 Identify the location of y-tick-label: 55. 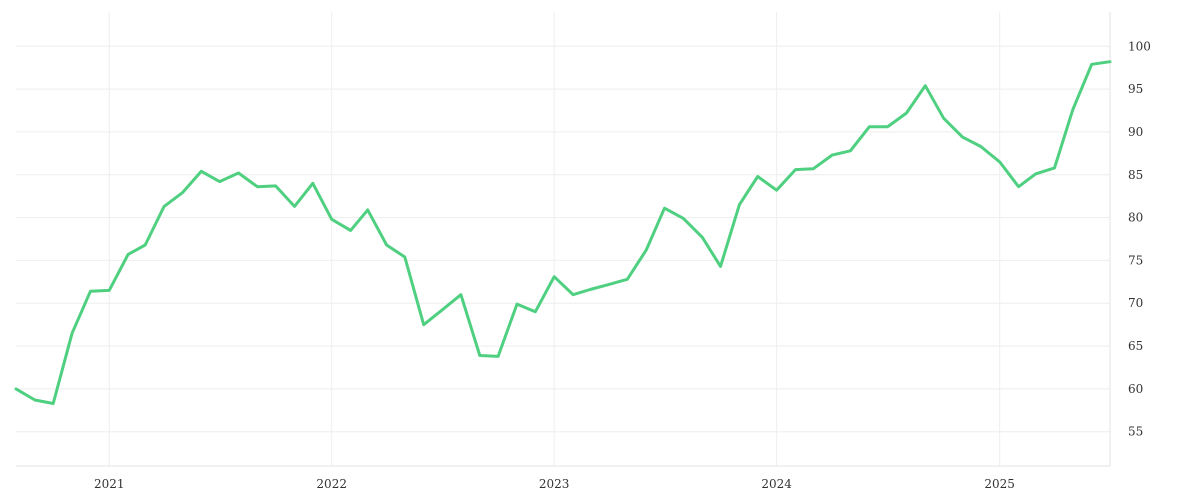
(1135, 432).